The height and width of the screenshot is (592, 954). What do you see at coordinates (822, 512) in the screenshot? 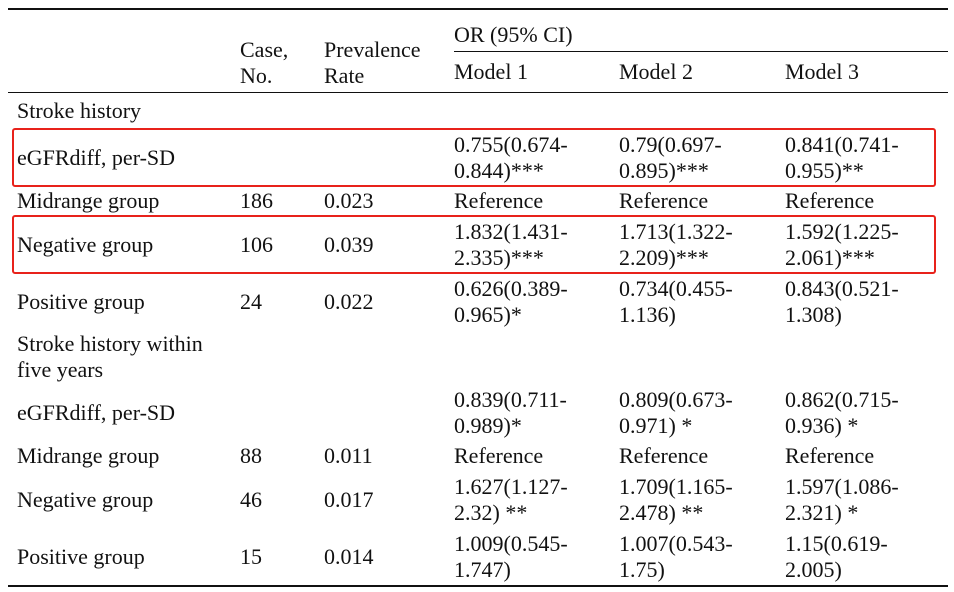
I see `or-value-line: 2.321) *` at bounding box center [822, 512].